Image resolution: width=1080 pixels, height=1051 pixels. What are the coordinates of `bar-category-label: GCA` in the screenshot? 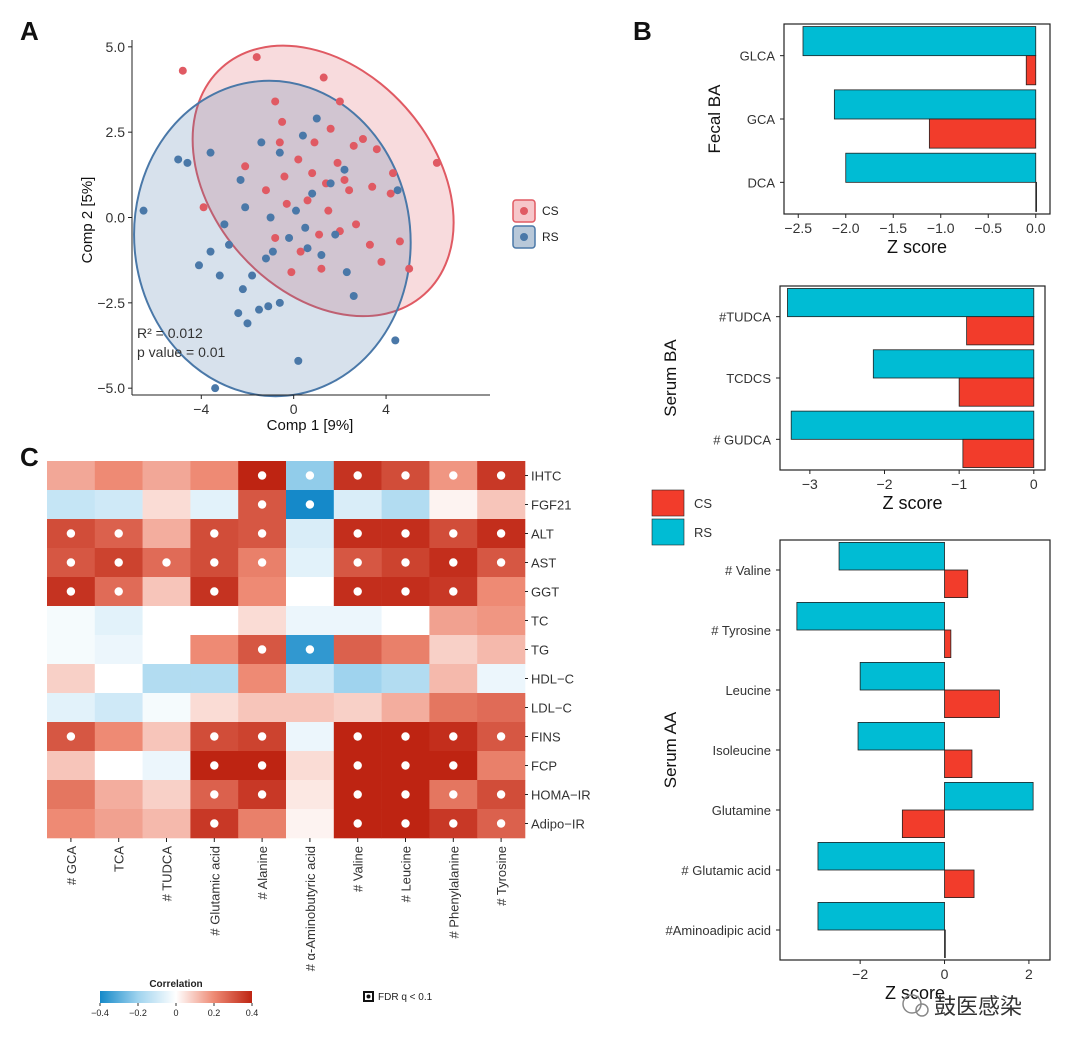 It's located at (761, 119).